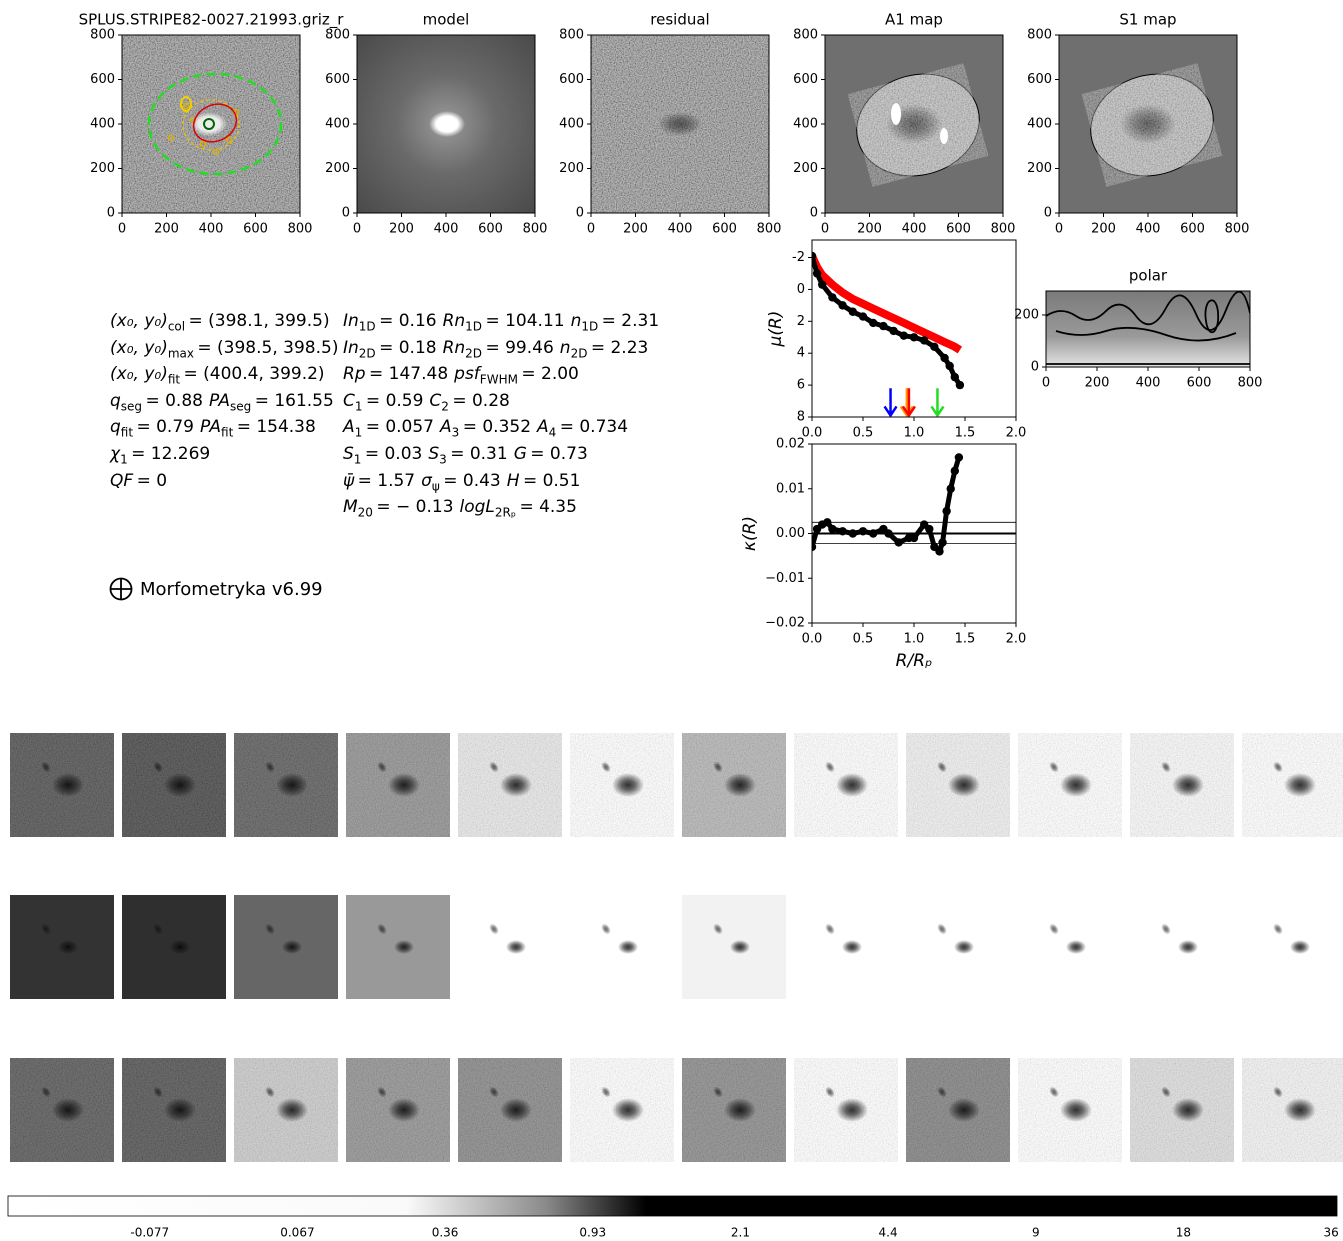  I want to click on parameter-symbol: PA, so click(219, 400).